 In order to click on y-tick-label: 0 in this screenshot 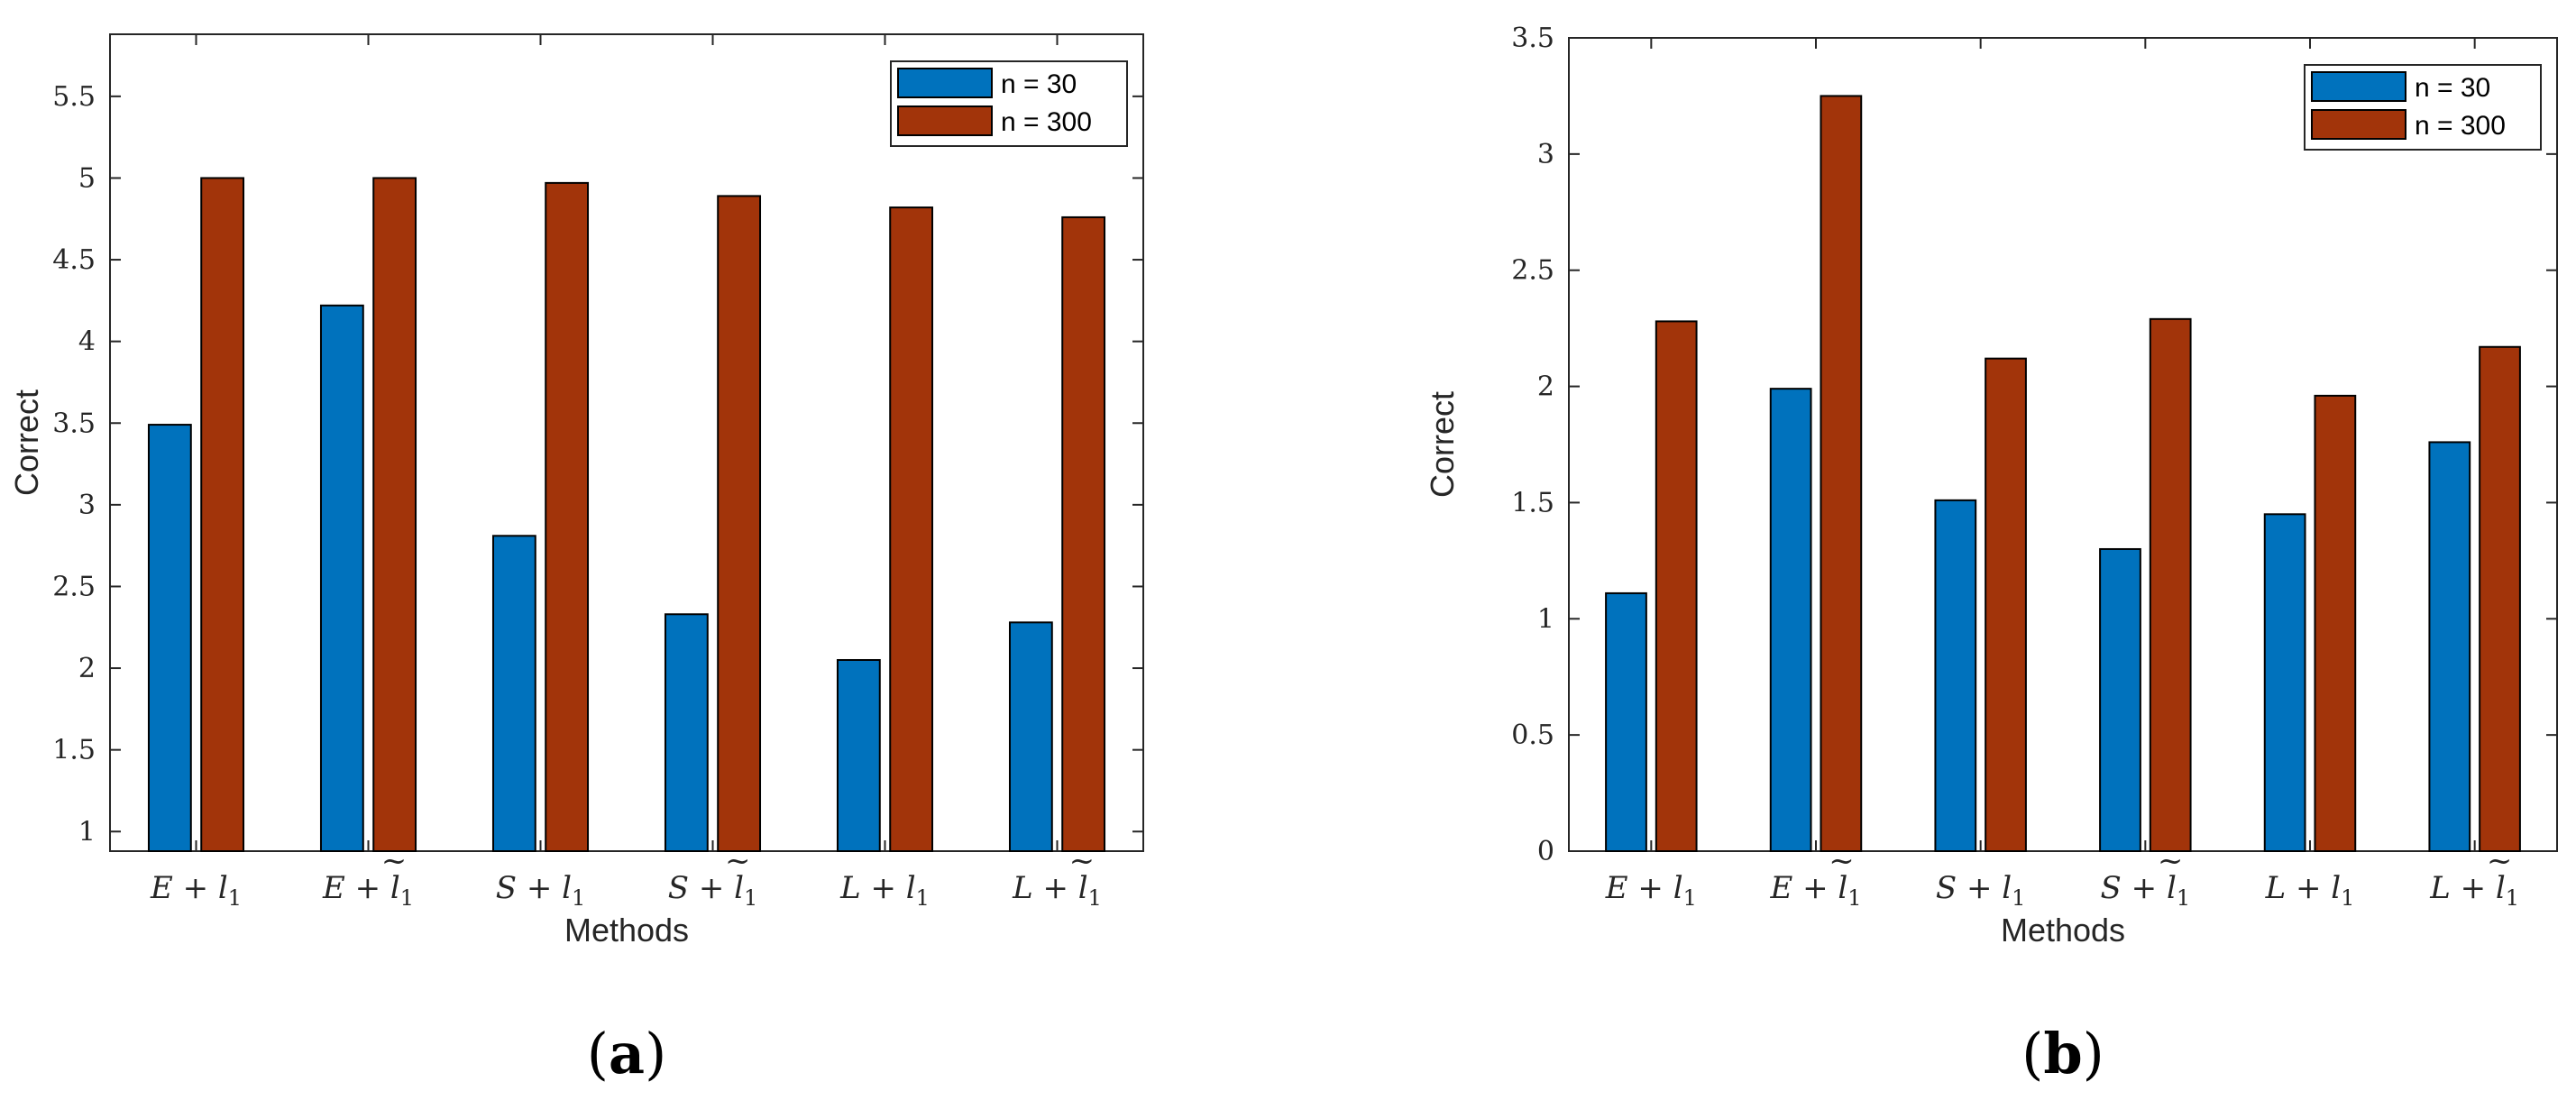, I will do `click(1545, 851)`.